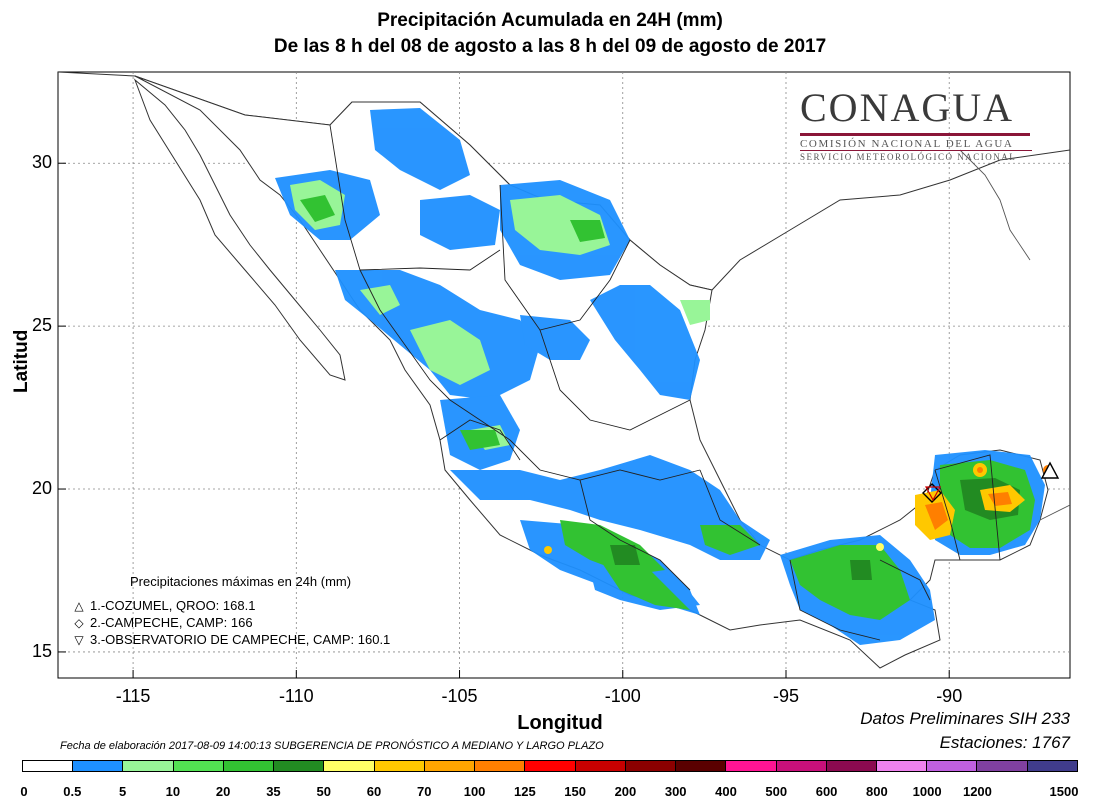 The image size is (1100, 800). Describe the element at coordinates (726, 791) in the screenshot. I see `colorbar-label: 400` at that location.